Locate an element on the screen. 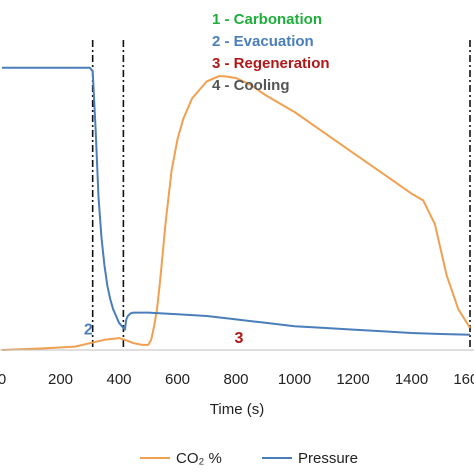 This screenshot has width=474, height=474. x-tick-label: 800 is located at coordinates (235, 379).